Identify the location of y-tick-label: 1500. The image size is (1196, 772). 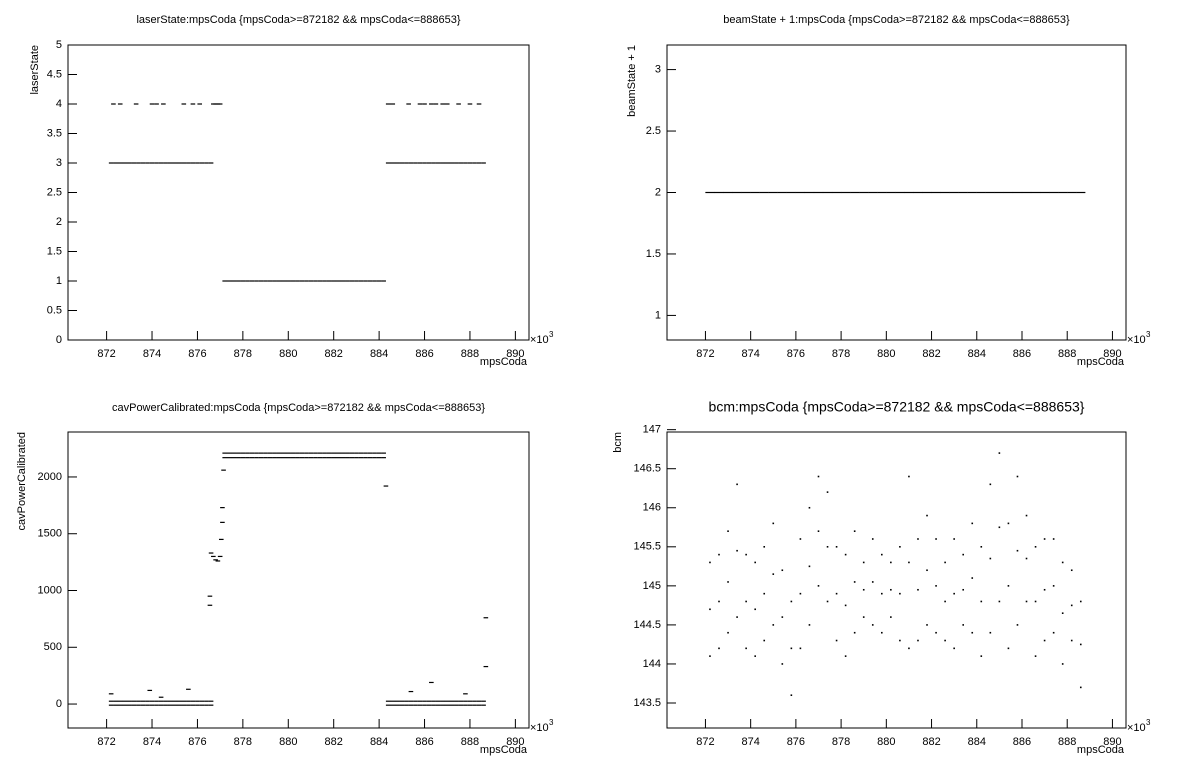
(50, 534).